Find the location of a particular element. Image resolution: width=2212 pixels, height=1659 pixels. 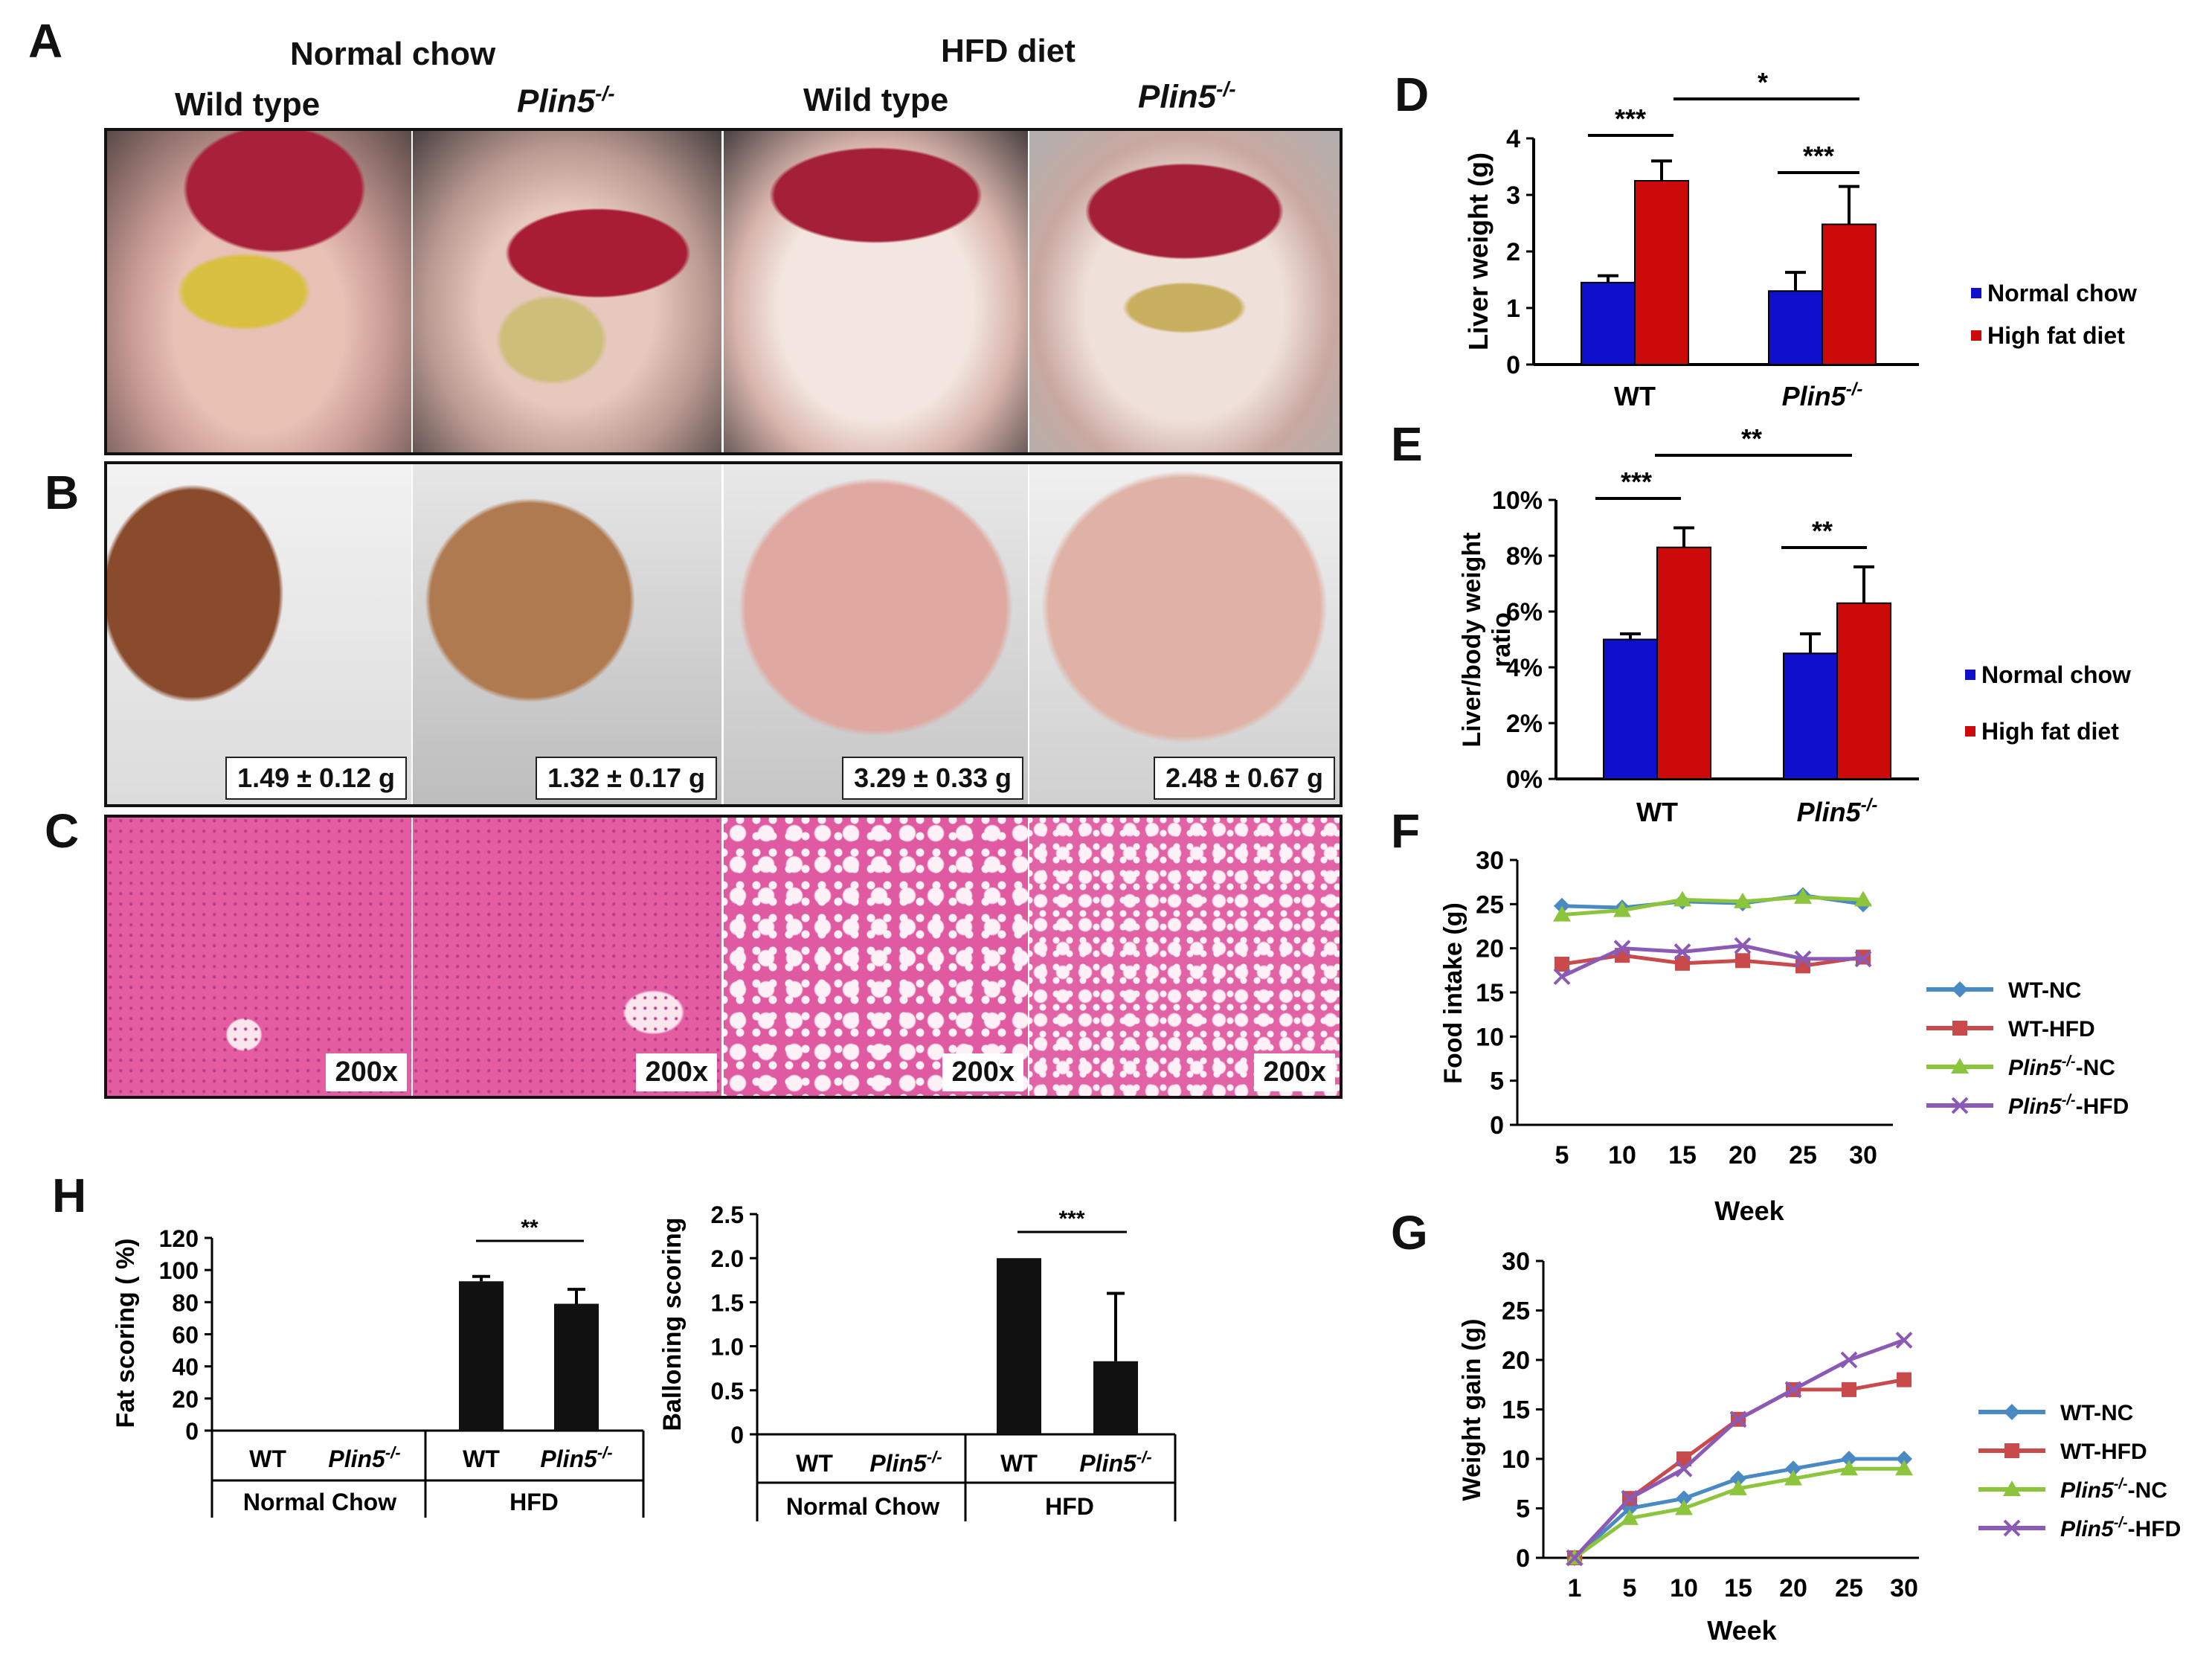

x-tick-label: 10 is located at coordinates (1684, 1588).